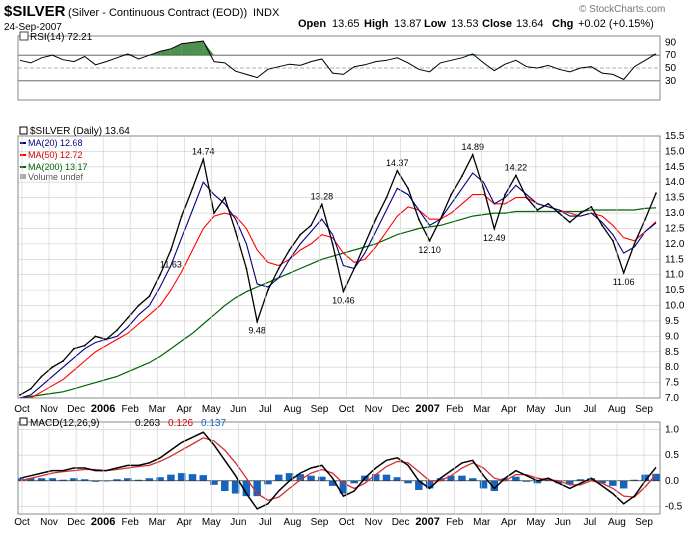 Image resolution: width=700 pixels, height=535 pixels. What do you see at coordinates (494, 238) in the screenshot?
I see `price-annotation: 12.49` at bounding box center [494, 238].